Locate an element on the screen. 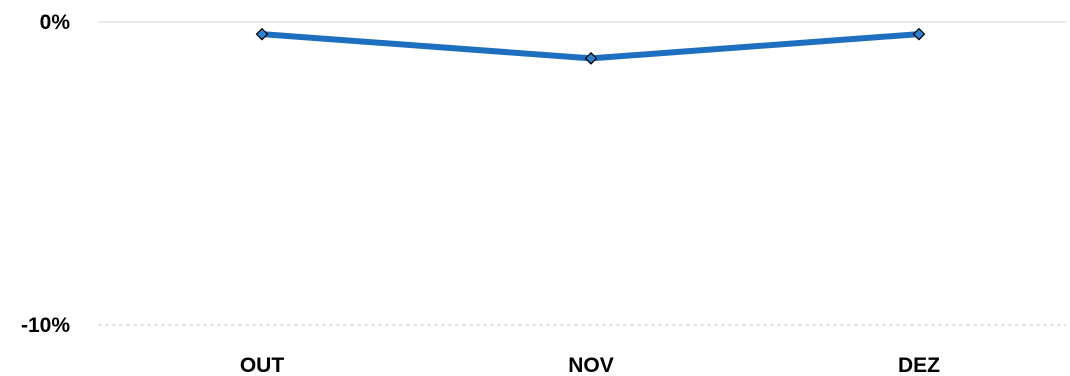  series-group is located at coordinates (590, 46).